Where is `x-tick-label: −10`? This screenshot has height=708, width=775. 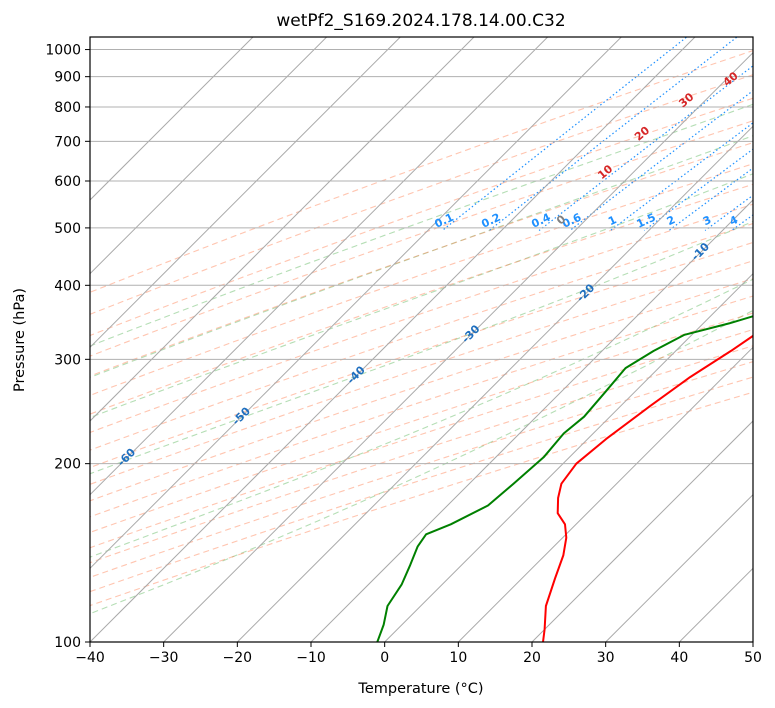
x-tick-label: −10 is located at coordinates (311, 658).